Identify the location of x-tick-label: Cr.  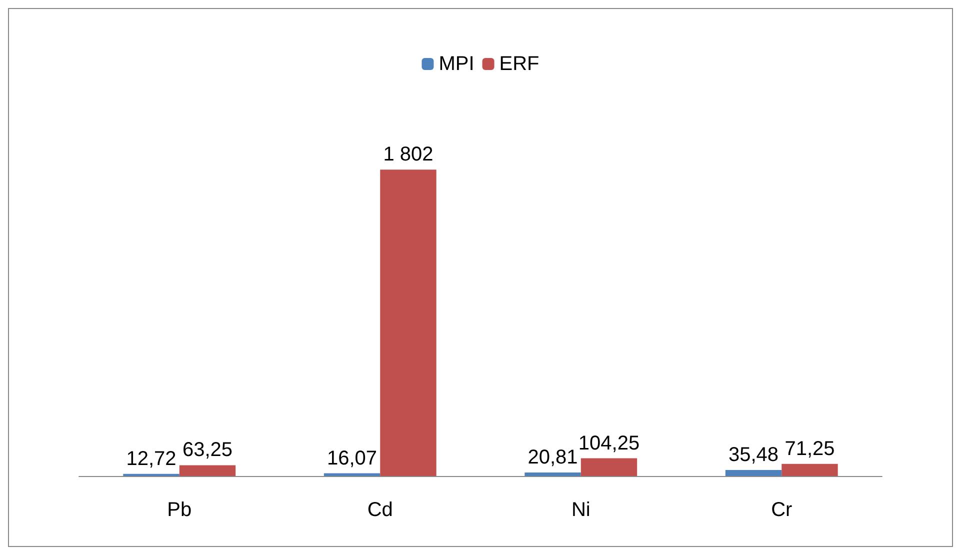
(782, 510).